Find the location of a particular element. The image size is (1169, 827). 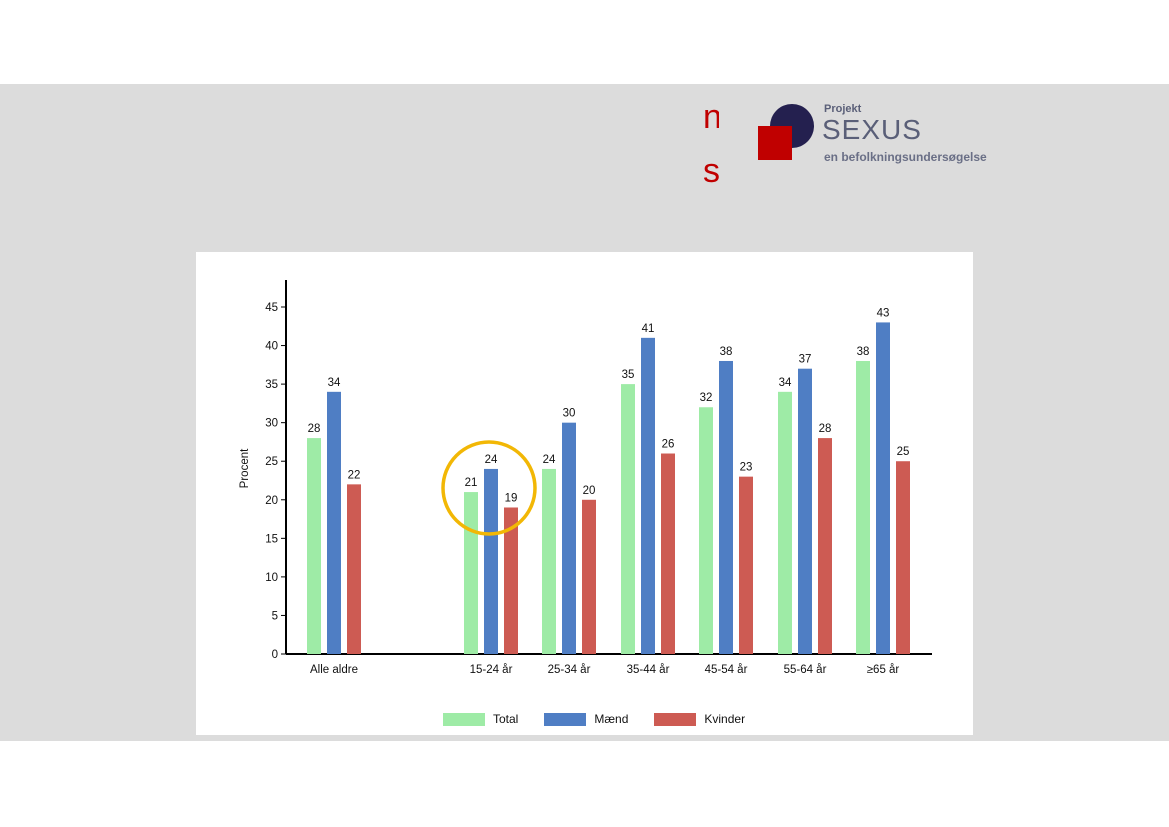

x-tick-label: 15-24 år is located at coordinates (491, 670).